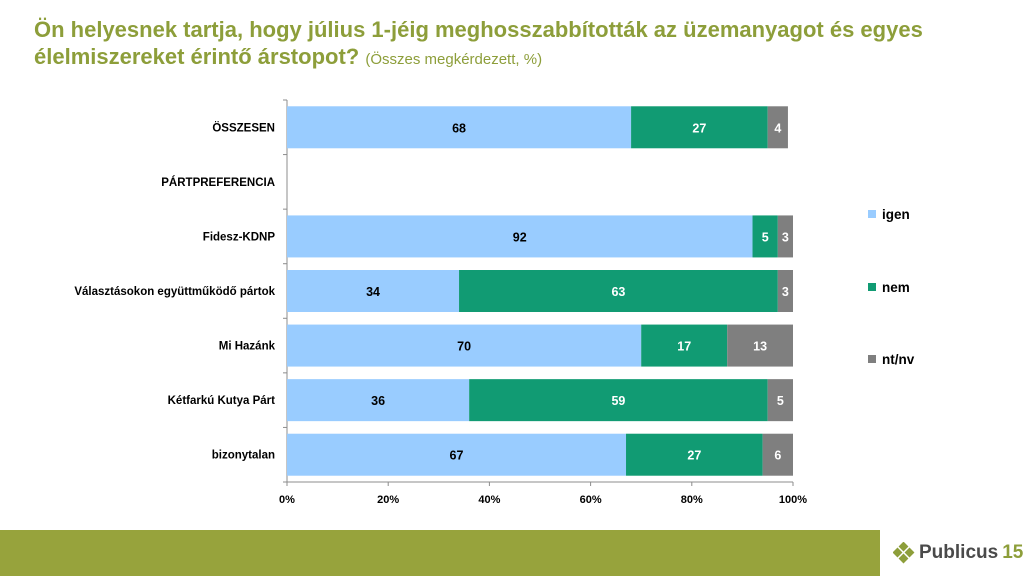  What do you see at coordinates (1013, 552) in the screenshot?
I see `logo-badge-text: 15` at bounding box center [1013, 552].